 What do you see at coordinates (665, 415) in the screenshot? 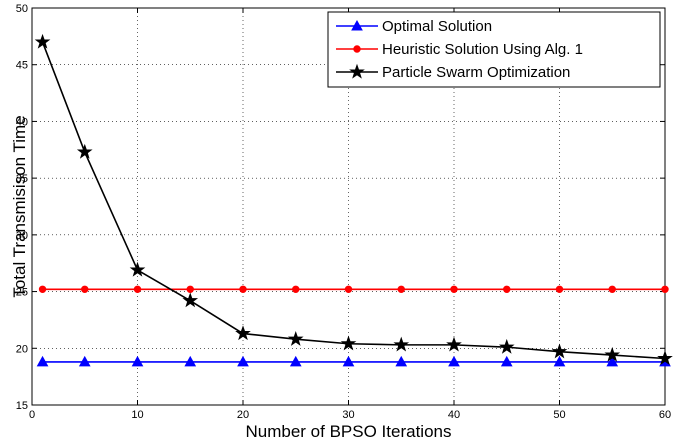
I see `x-tick-label: 60` at bounding box center [665, 415].